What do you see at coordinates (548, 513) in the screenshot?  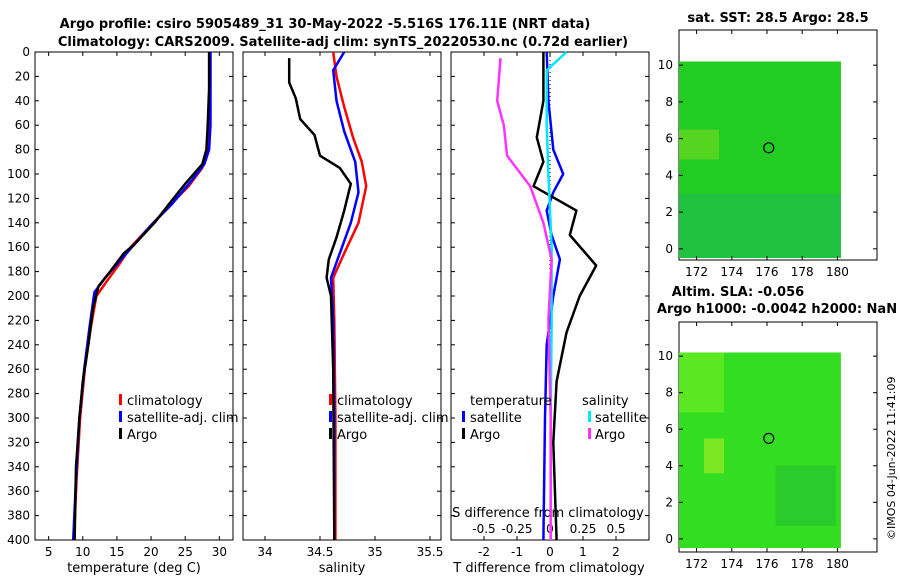 I see `difference-top-xlabel: S difference from climatology` at bounding box center [548, 513].